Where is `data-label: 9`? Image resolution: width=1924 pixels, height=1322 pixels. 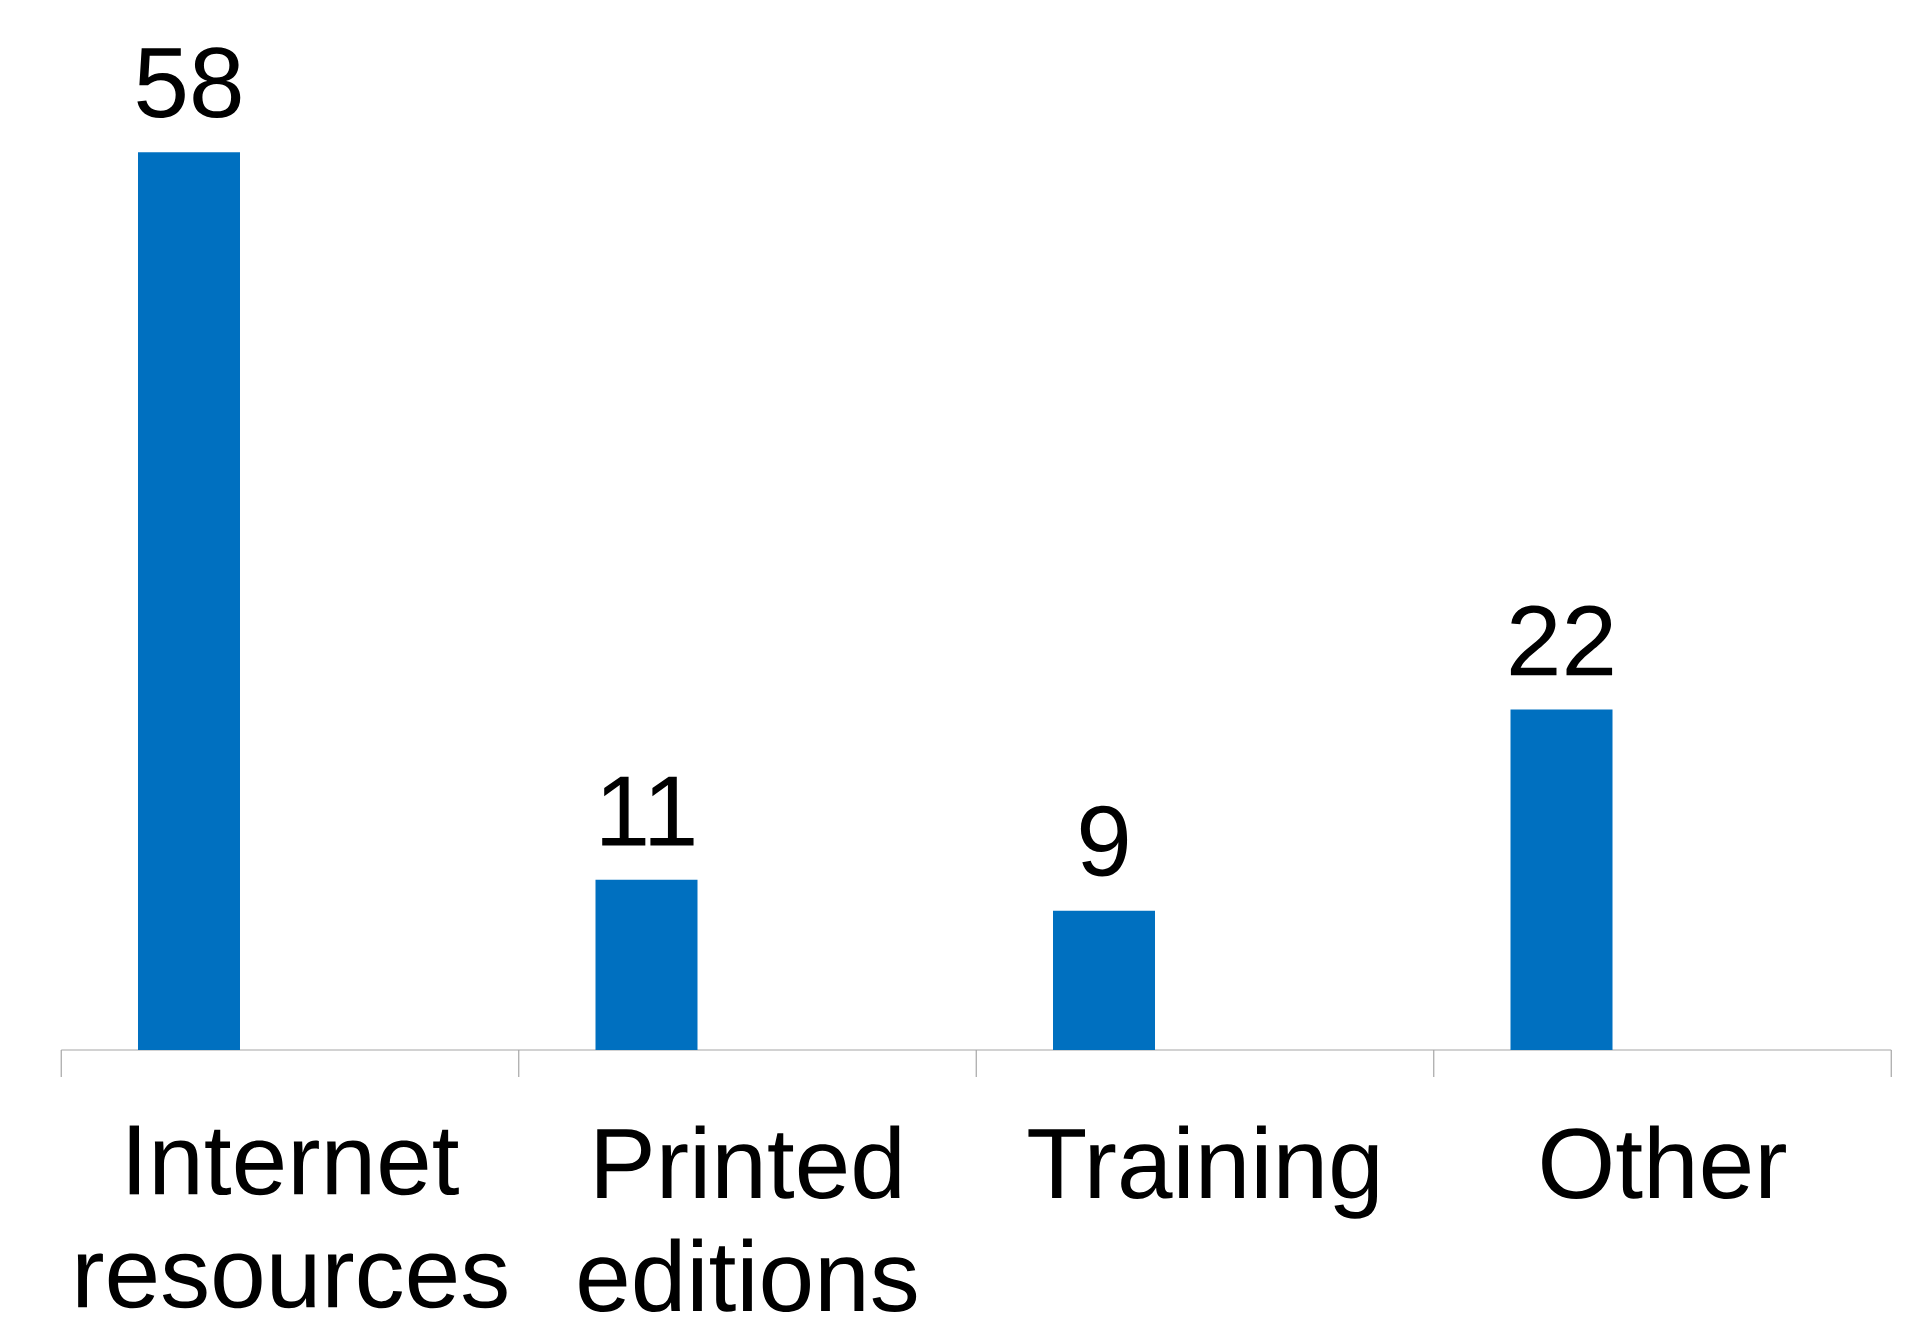
data-label: 9 is located at coordinates (1104, 841).